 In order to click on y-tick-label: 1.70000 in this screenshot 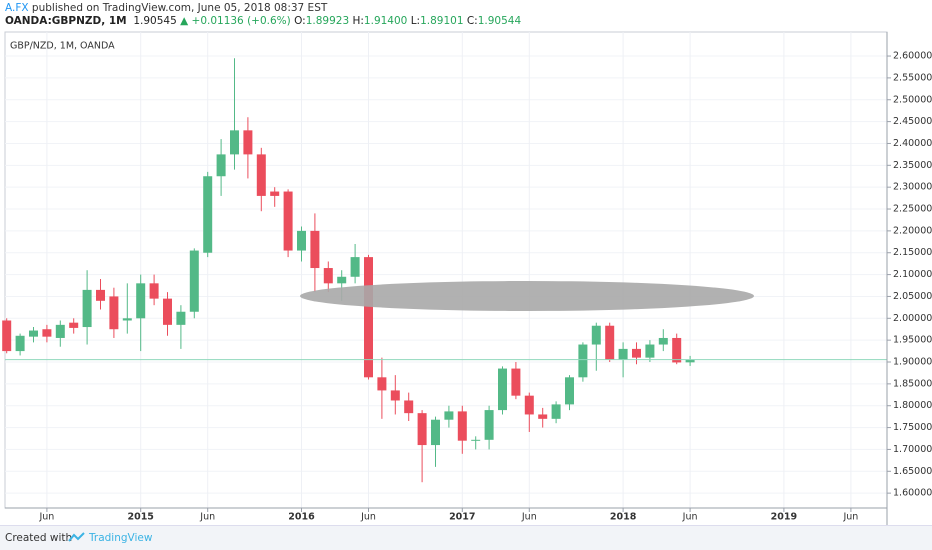, I will do `click(912, 449)`.